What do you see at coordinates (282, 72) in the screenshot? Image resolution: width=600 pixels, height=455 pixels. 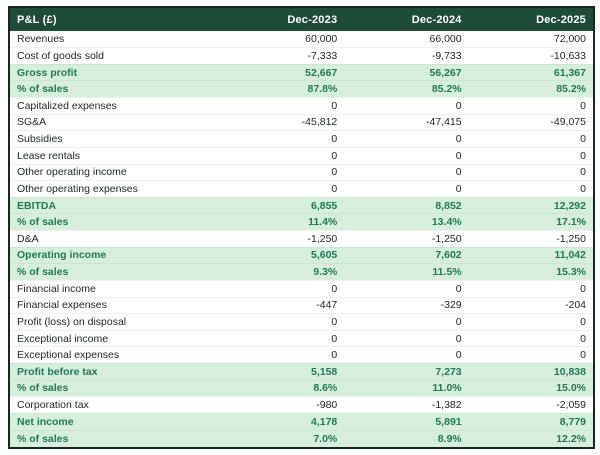 I see `cell-value: 52,667` at bounding box center [282, 72].